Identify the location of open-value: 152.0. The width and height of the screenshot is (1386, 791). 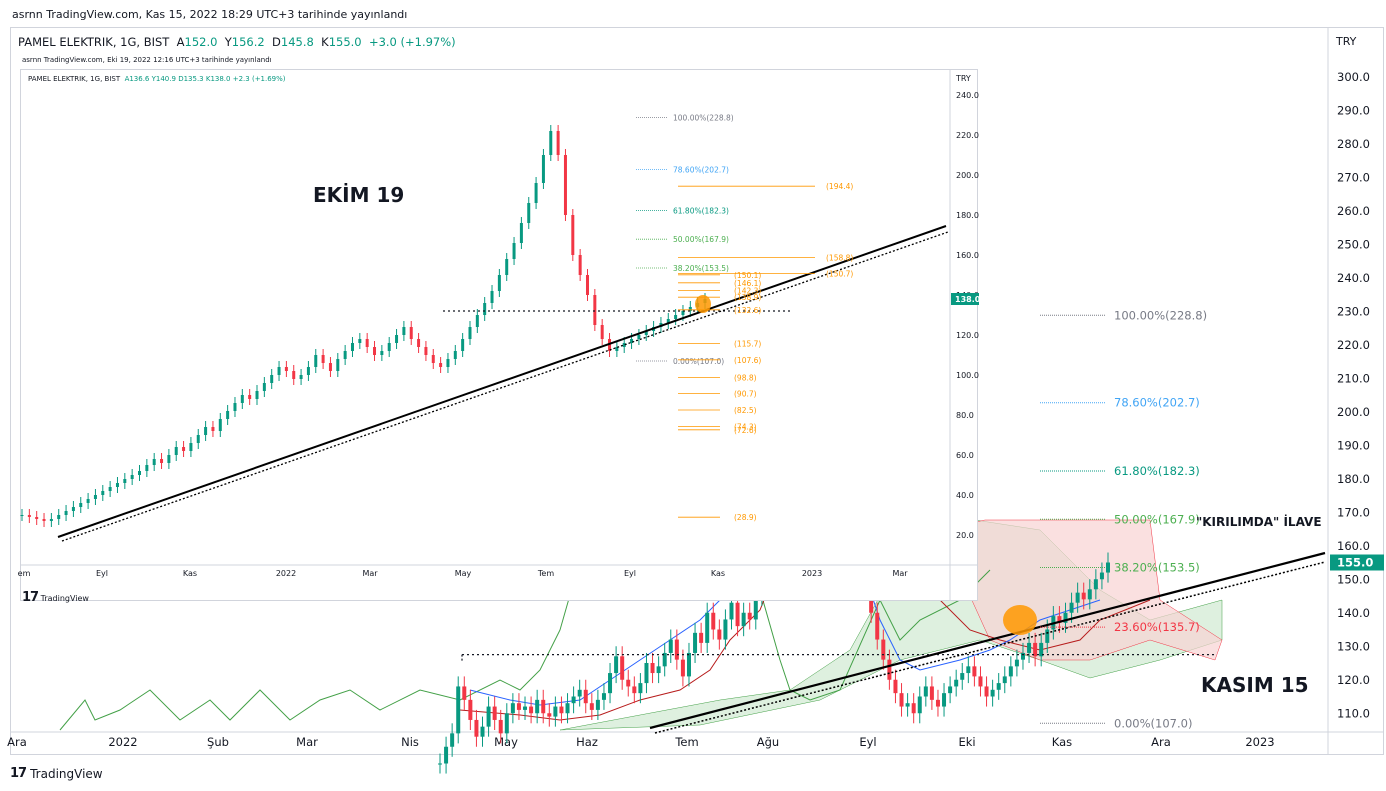
(201, 42).